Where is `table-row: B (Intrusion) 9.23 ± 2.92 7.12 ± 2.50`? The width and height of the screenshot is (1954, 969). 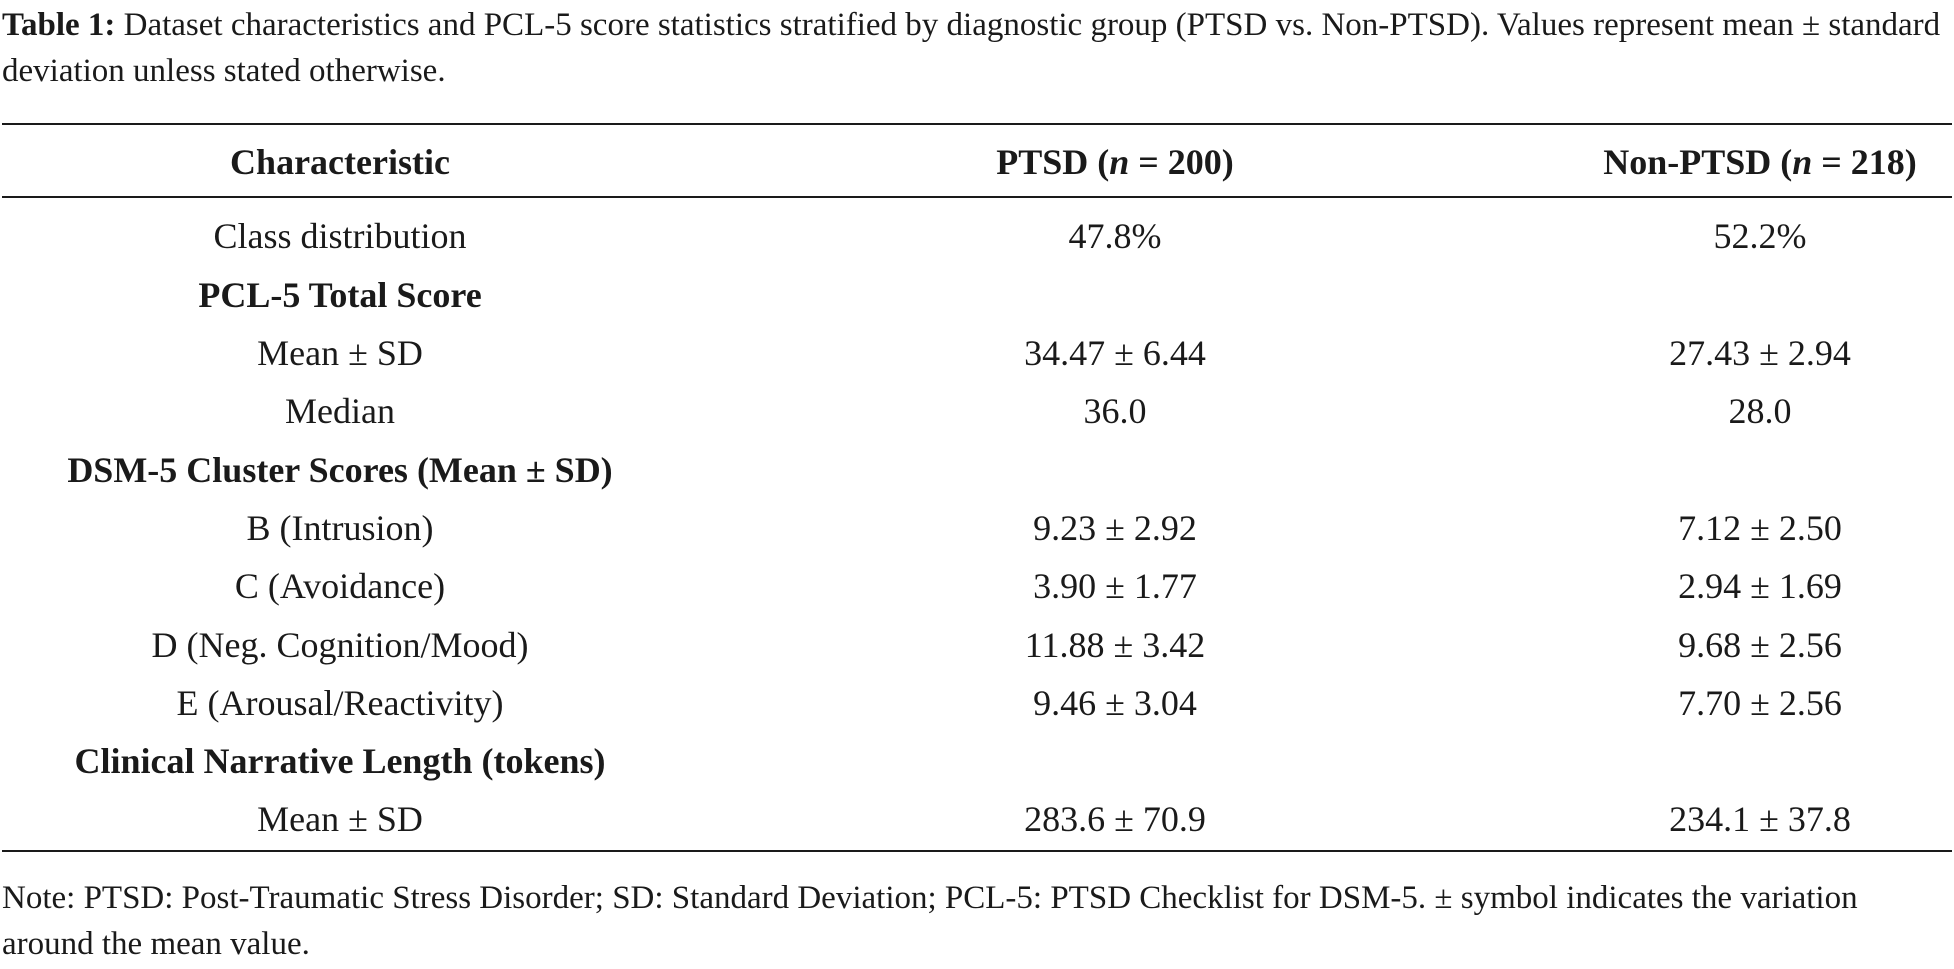
table-row: B (Intrusion) 9.23 ± 2.92 7.12 ± 2.50 is located at coordinates (977, 528).